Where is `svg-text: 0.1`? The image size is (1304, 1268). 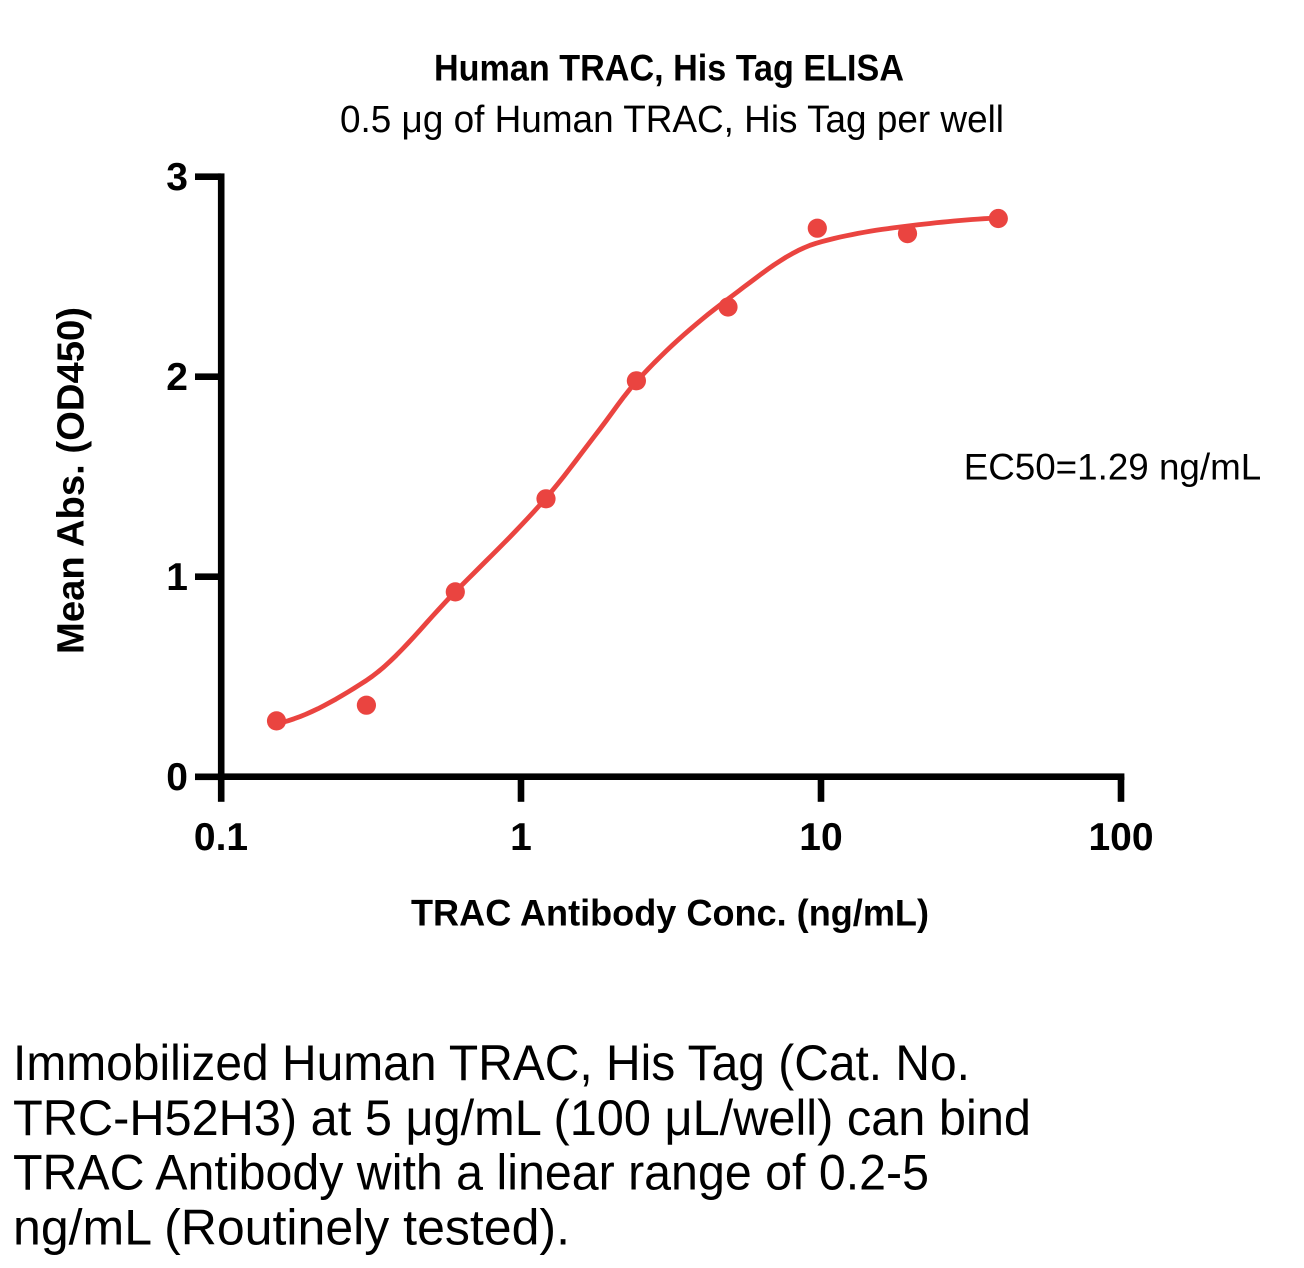 svg-text: 0.1 is located at coordinates (221, 837).